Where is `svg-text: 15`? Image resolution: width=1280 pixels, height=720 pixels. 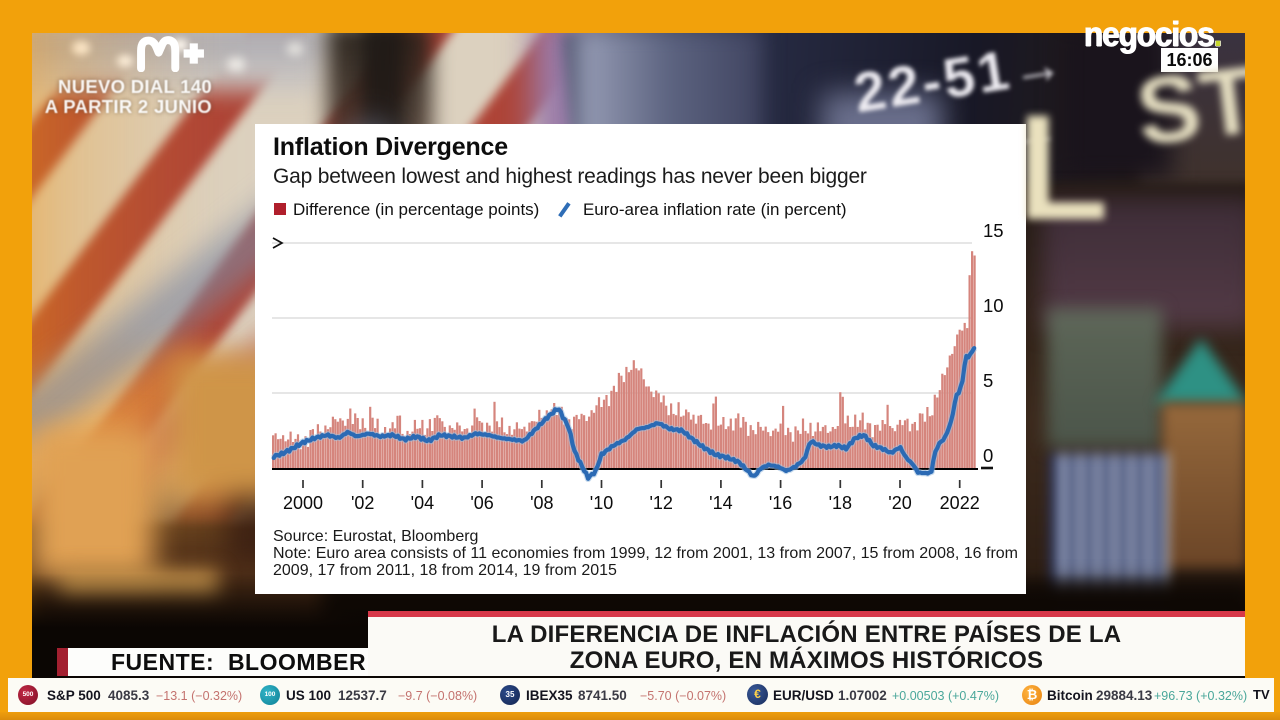
svg-text: 15 is located at coordinates (993, 230).